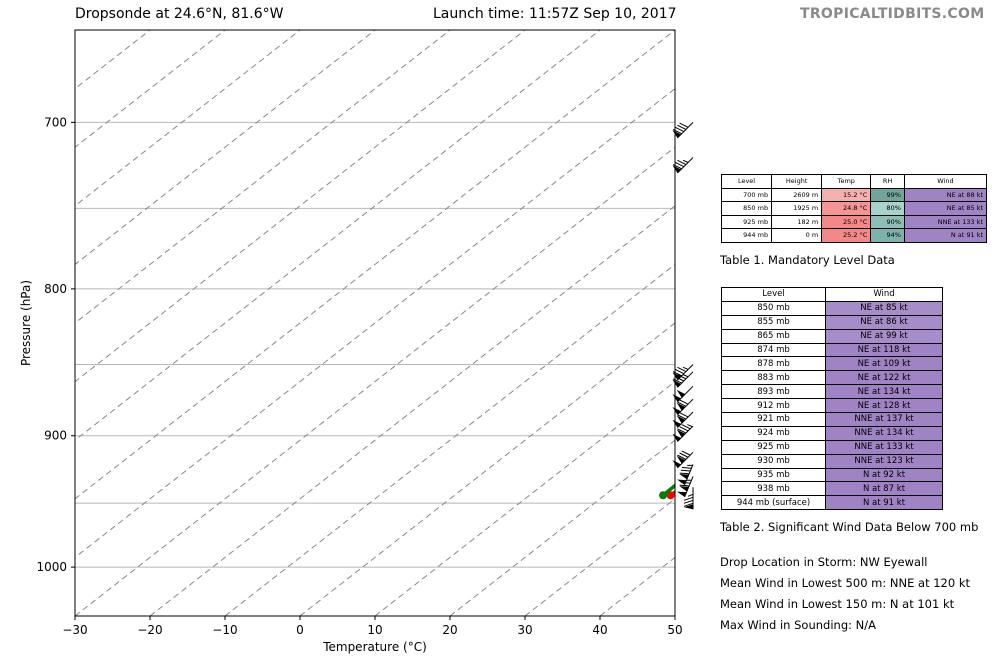  Describe the element at coordinates (797, 181) in the screenshot. I see `table-header-cell: Height` at that location.